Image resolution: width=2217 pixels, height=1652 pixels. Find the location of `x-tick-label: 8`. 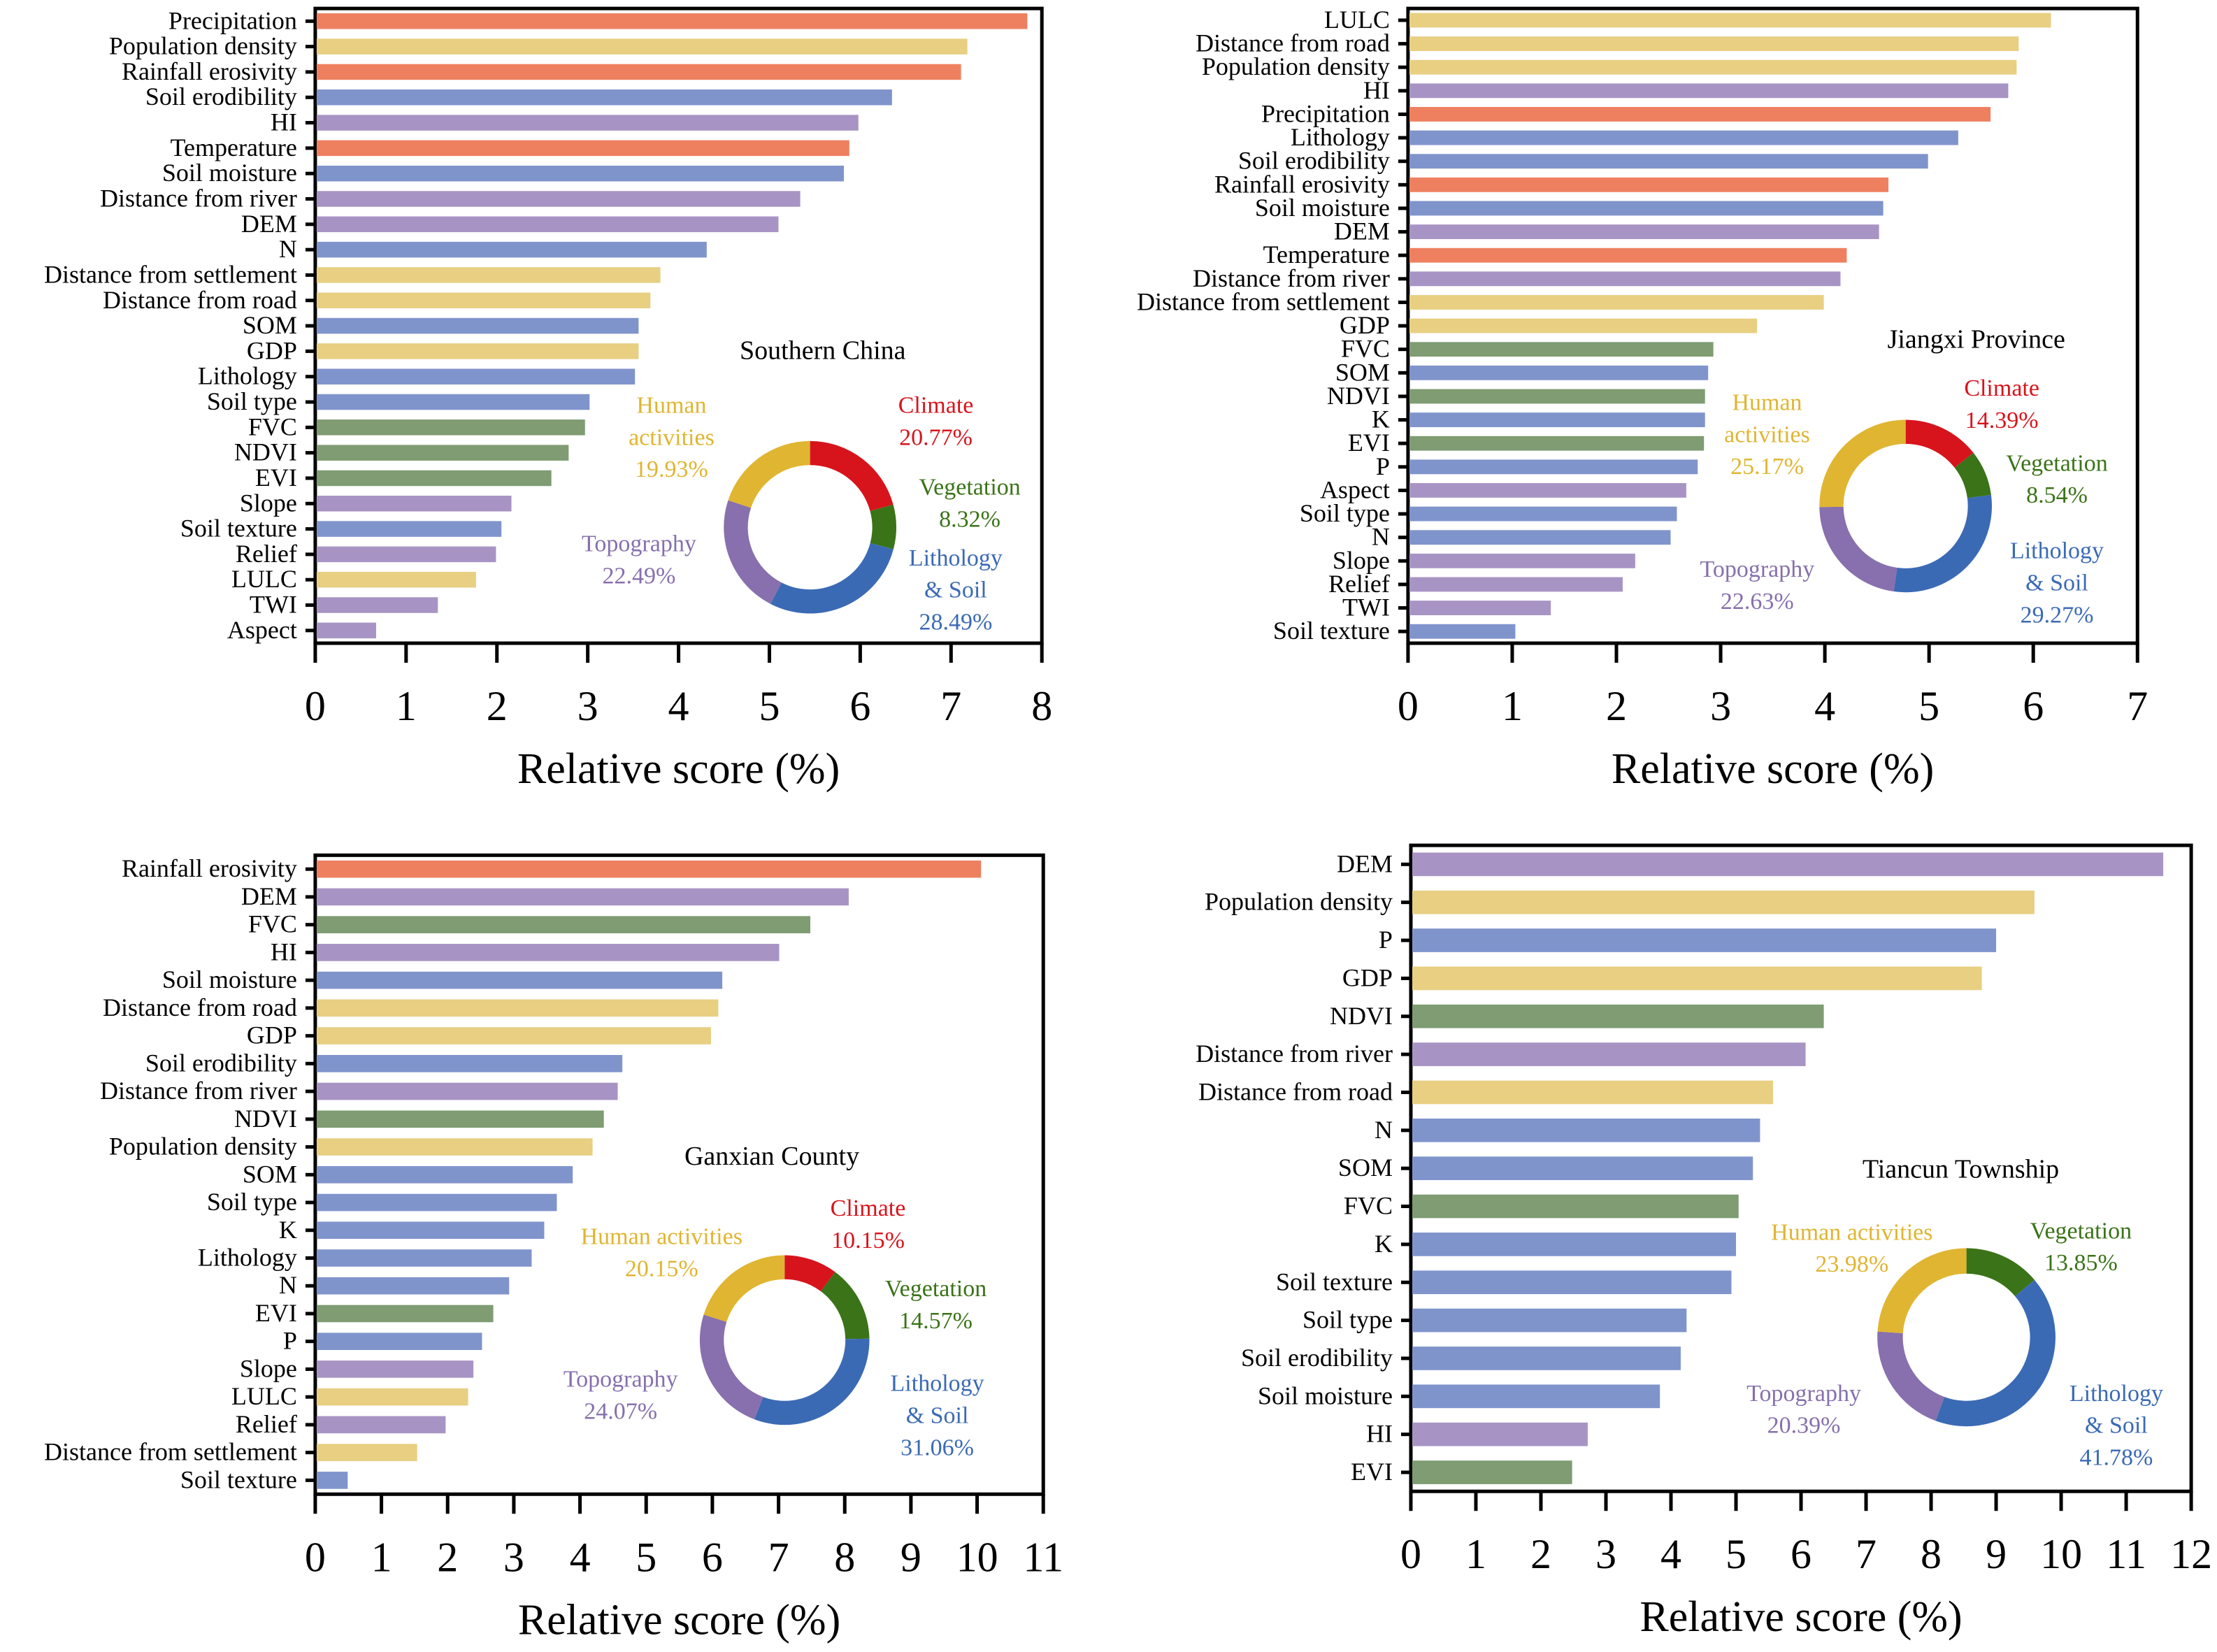

x-tick-label: 8 is located at coordinates (1041, 706).